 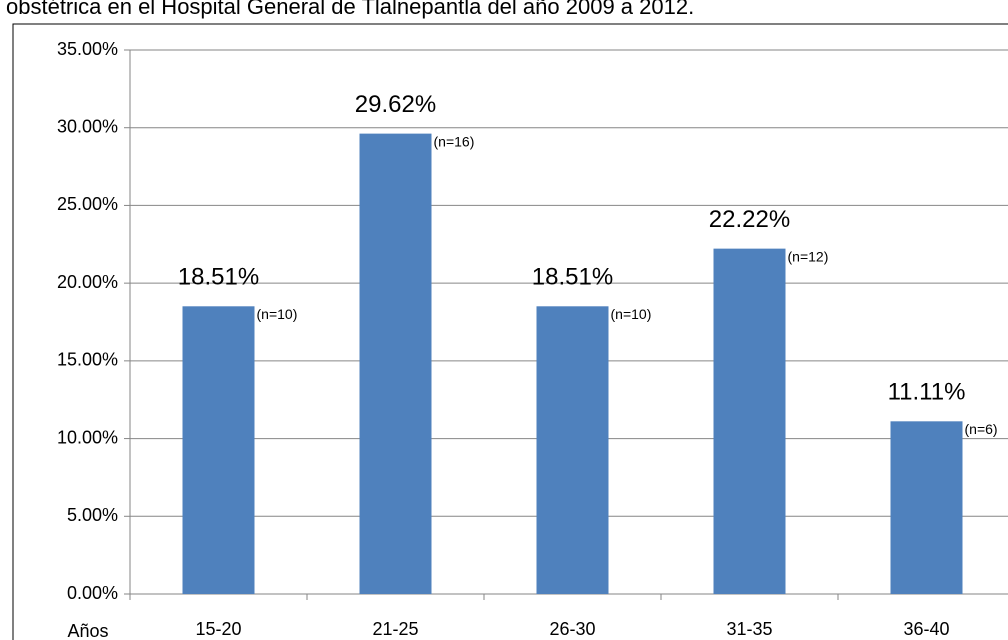 What do you see at coordinates (87, 49) in the screenshot?
I see `y-tick-label: 35.00%` at bounding box center [87, 49].